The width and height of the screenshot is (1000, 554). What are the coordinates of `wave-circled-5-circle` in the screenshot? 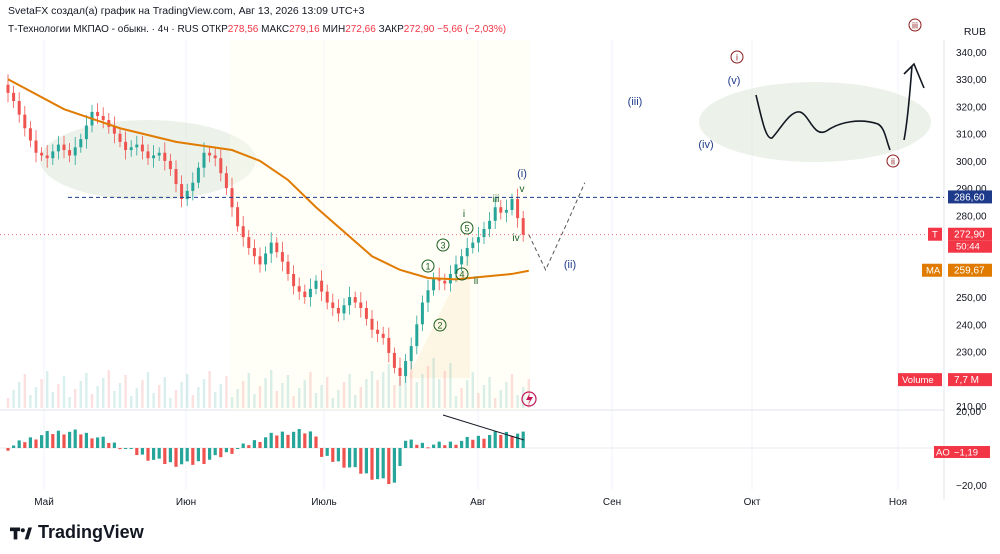 It's located at (467, 228).